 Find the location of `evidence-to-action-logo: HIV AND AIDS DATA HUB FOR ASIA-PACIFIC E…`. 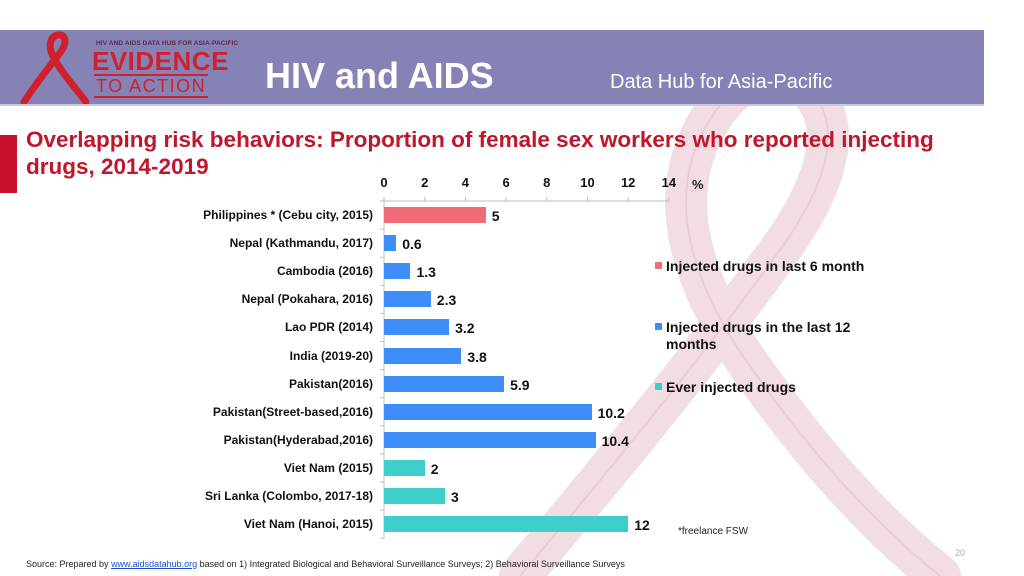

evidence-to-action-logo: HIV AND AIDS DATA HUB FOR ASIA-PACIFIC E… is located at coordinates (130, 67).